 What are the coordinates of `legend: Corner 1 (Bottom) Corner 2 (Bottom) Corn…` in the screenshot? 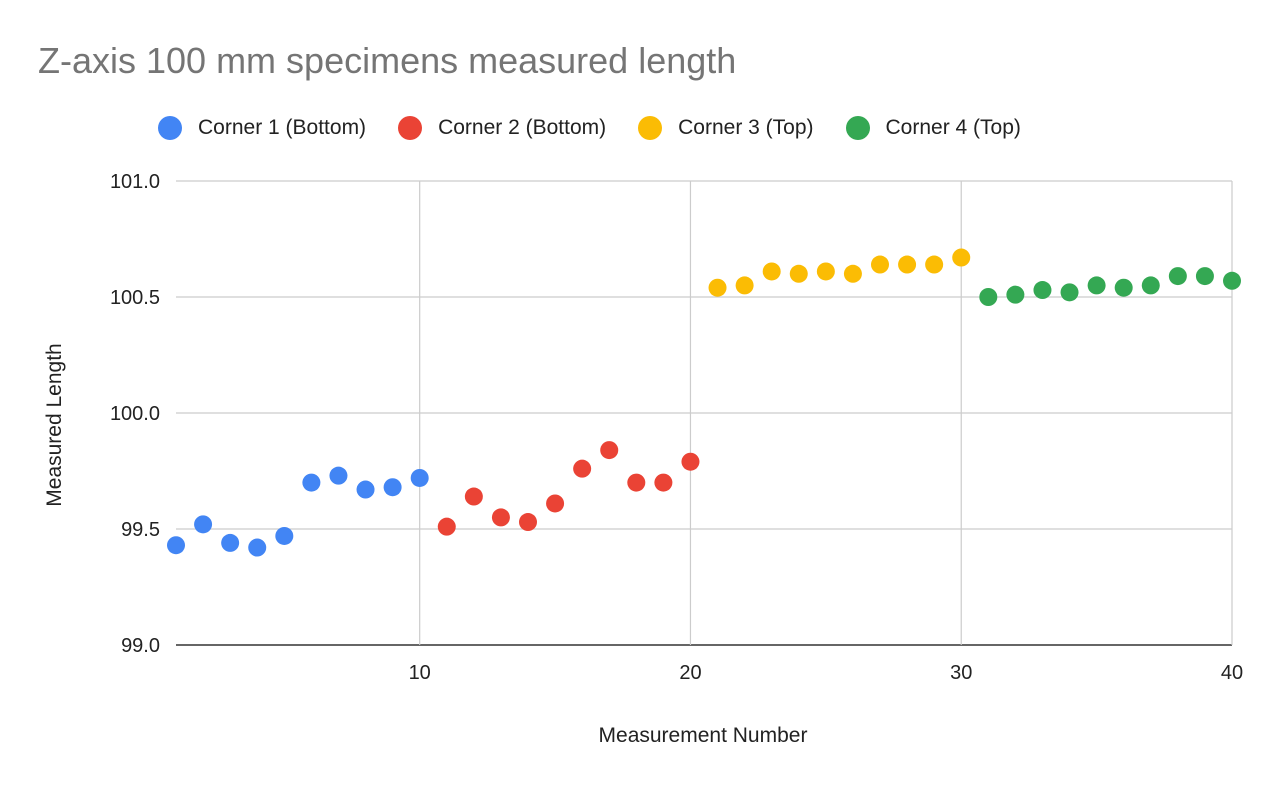 It's located at (605, 128).